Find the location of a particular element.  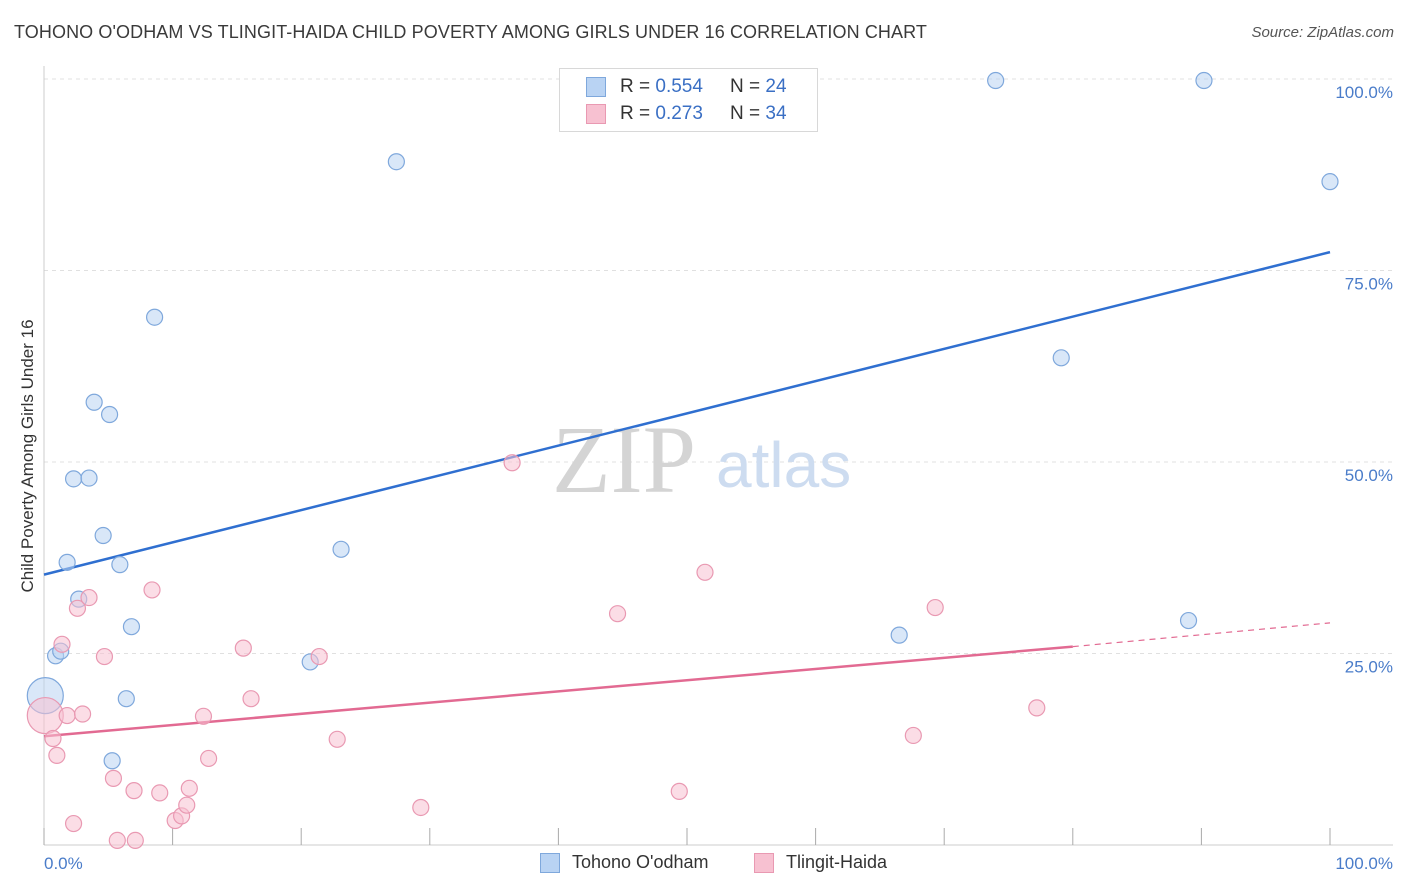

series-legend: Tohono O'odham Tlingit-Haida is located at coordinates (703, 865).